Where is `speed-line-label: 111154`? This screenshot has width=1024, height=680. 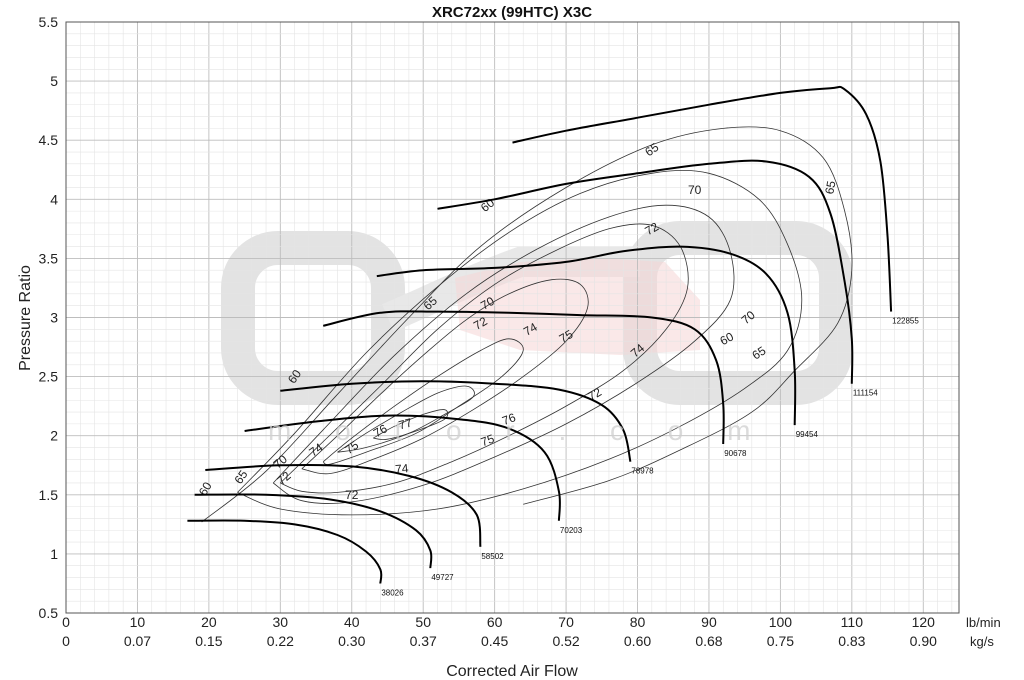
speed-line-label: 111154 is located at coordinates (865, 393).